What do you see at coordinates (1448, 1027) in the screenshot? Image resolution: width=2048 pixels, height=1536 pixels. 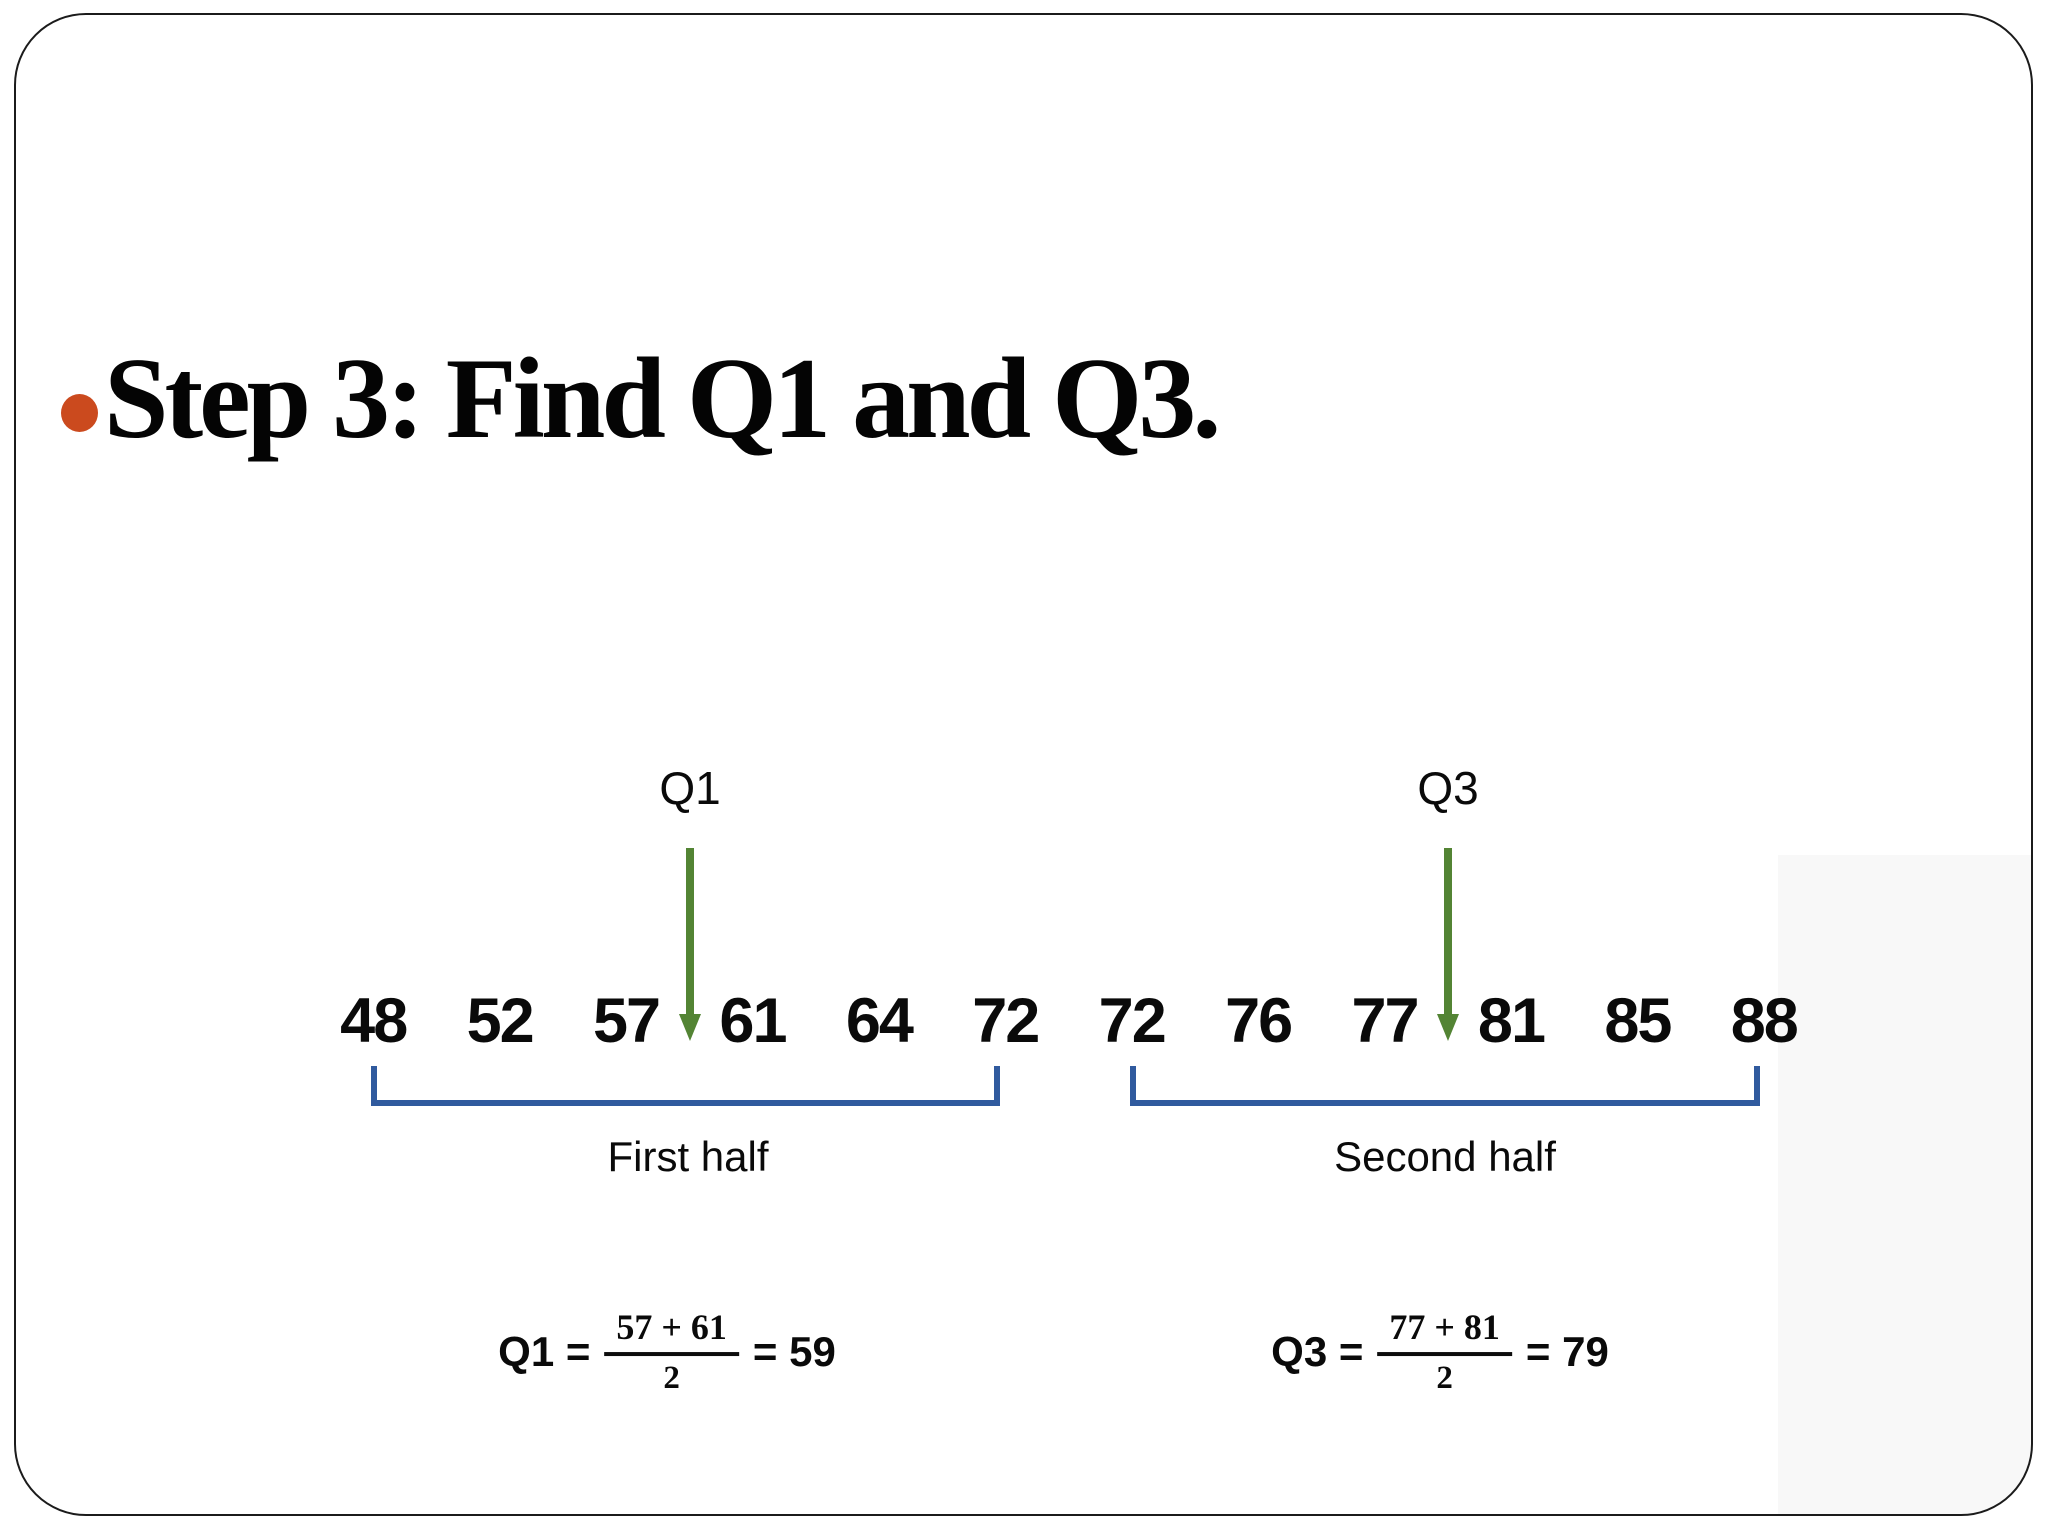 I see `q3-arrowhead-icon` at bounding box center [1448, 1027].